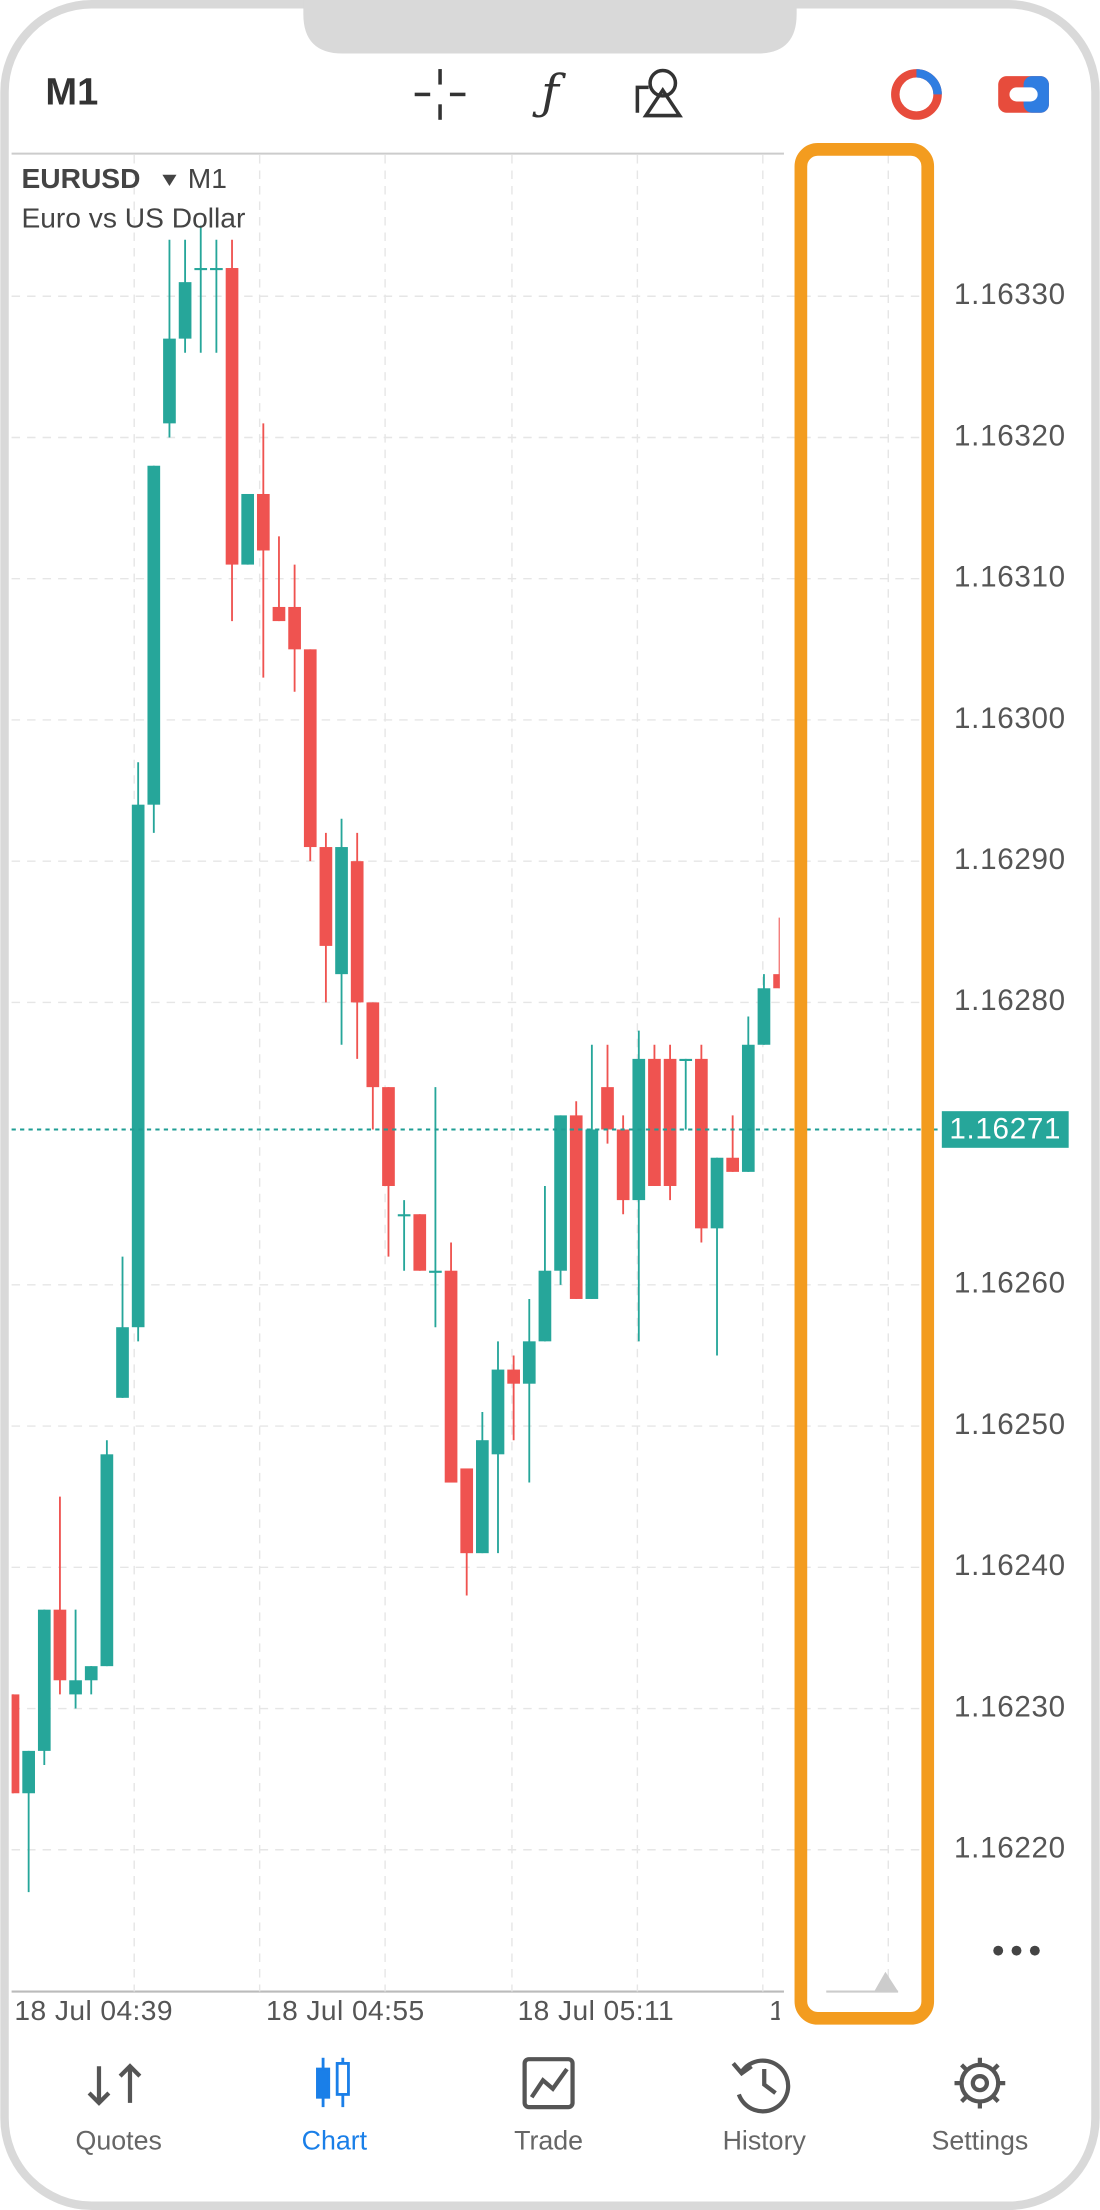 This screenshot has width=1100, height=2210. What do you see at coordinates (1010, 1000) in the screenshot?
I see `y-tick-label: 1.16280` at bounding box center [1010, 1000].